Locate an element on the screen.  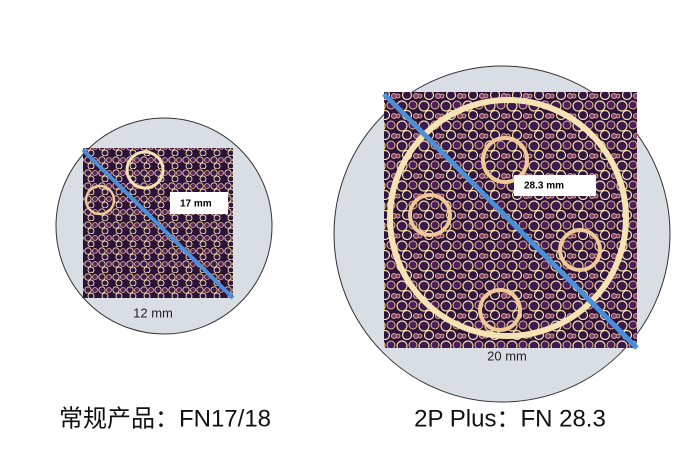
caption: 常规产品：FN17/18 is located at coordinates (165, 418).